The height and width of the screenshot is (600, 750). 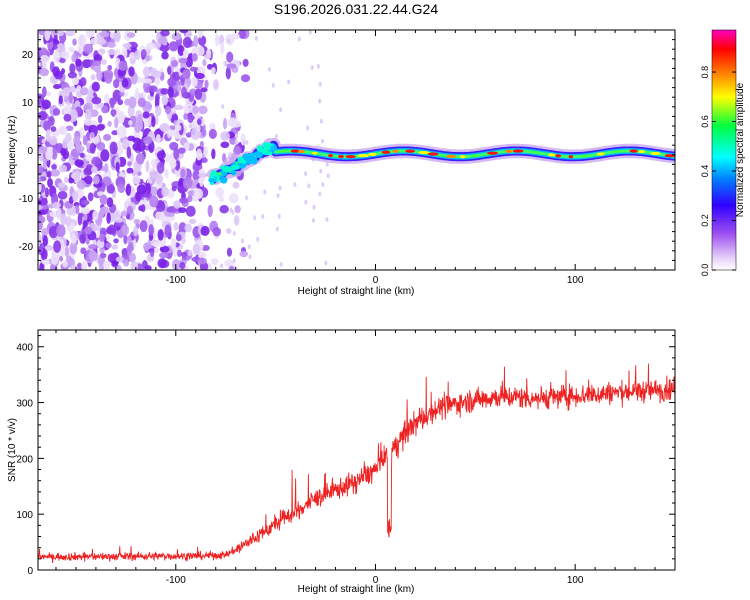 I want to click on snr-xlabel: Height of straight line (km), so click(x=356, y=589).